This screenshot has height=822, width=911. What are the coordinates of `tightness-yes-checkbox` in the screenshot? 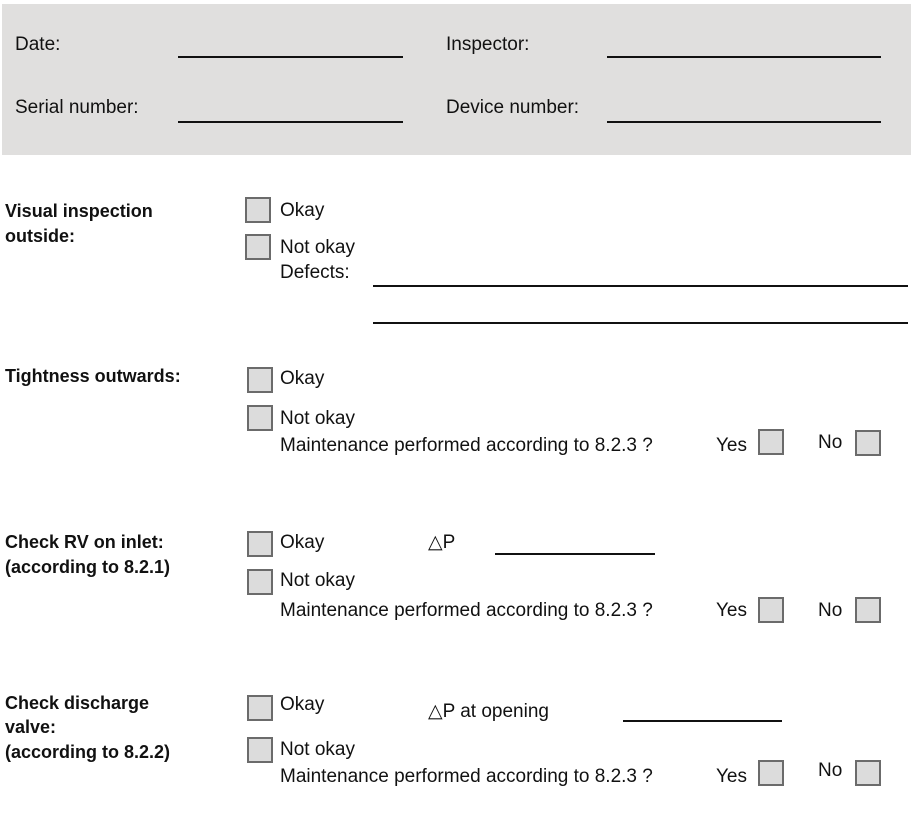 It's located at (771, 442).